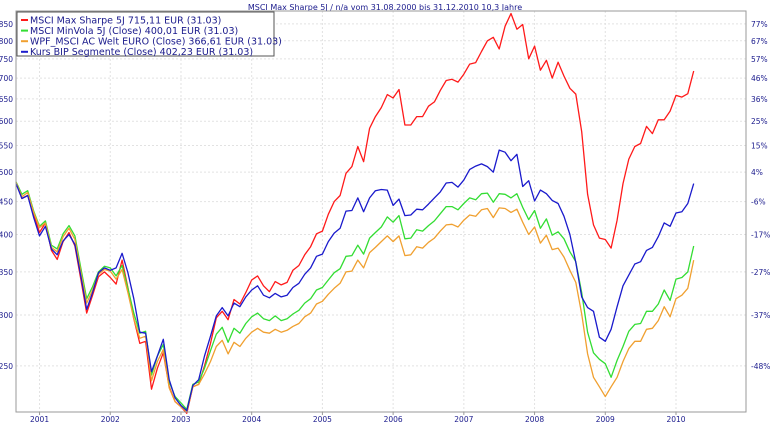 This screenshot has width=770, height=425. I want to click on y-tick-label-left: 600, so click(6, 121).